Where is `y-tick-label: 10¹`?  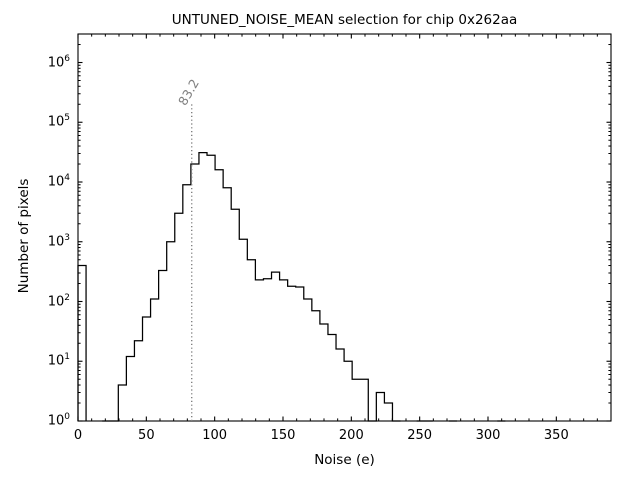 y-tick-label: 10¹ is located at coordinates (58, 360).